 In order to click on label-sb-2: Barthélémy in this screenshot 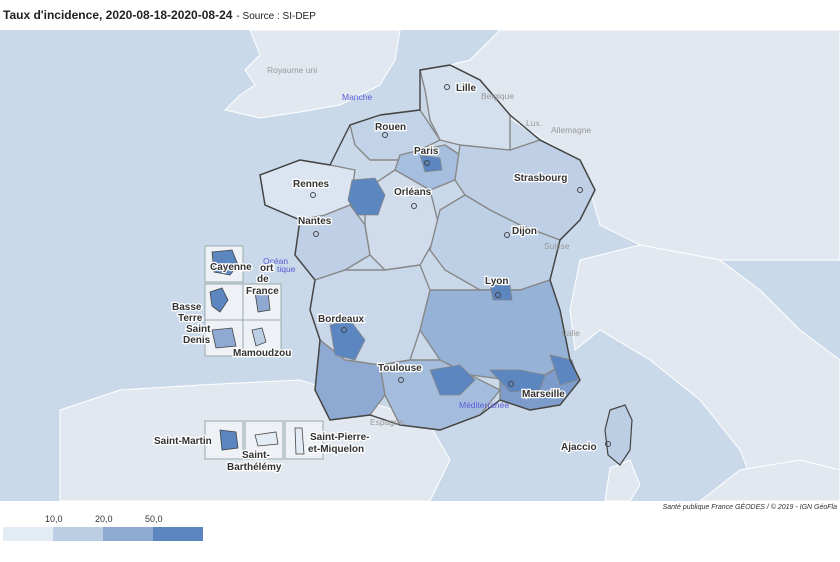, I will do `click(254, 467)`.